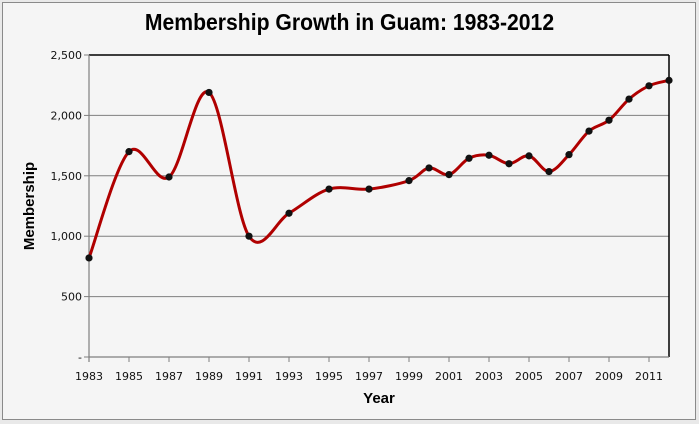  What do you see at coordinates (89, 258) in the screenshot?
I see `data-point: 1983: 820` at bounding box center [89, 258].